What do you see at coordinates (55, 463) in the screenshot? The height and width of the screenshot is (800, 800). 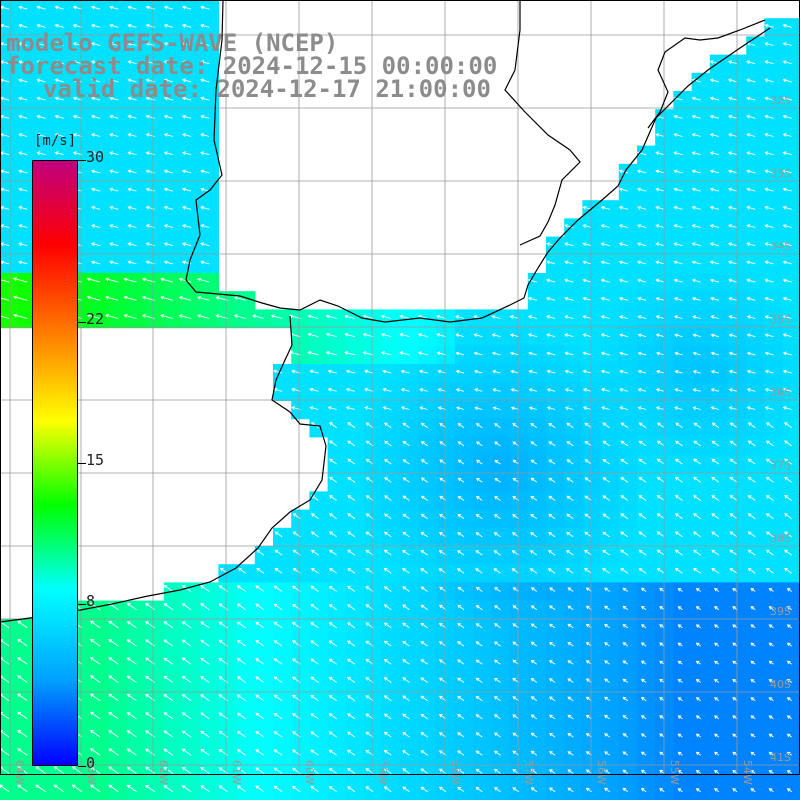 I see `colorbar` at bounding box center [55, 463].